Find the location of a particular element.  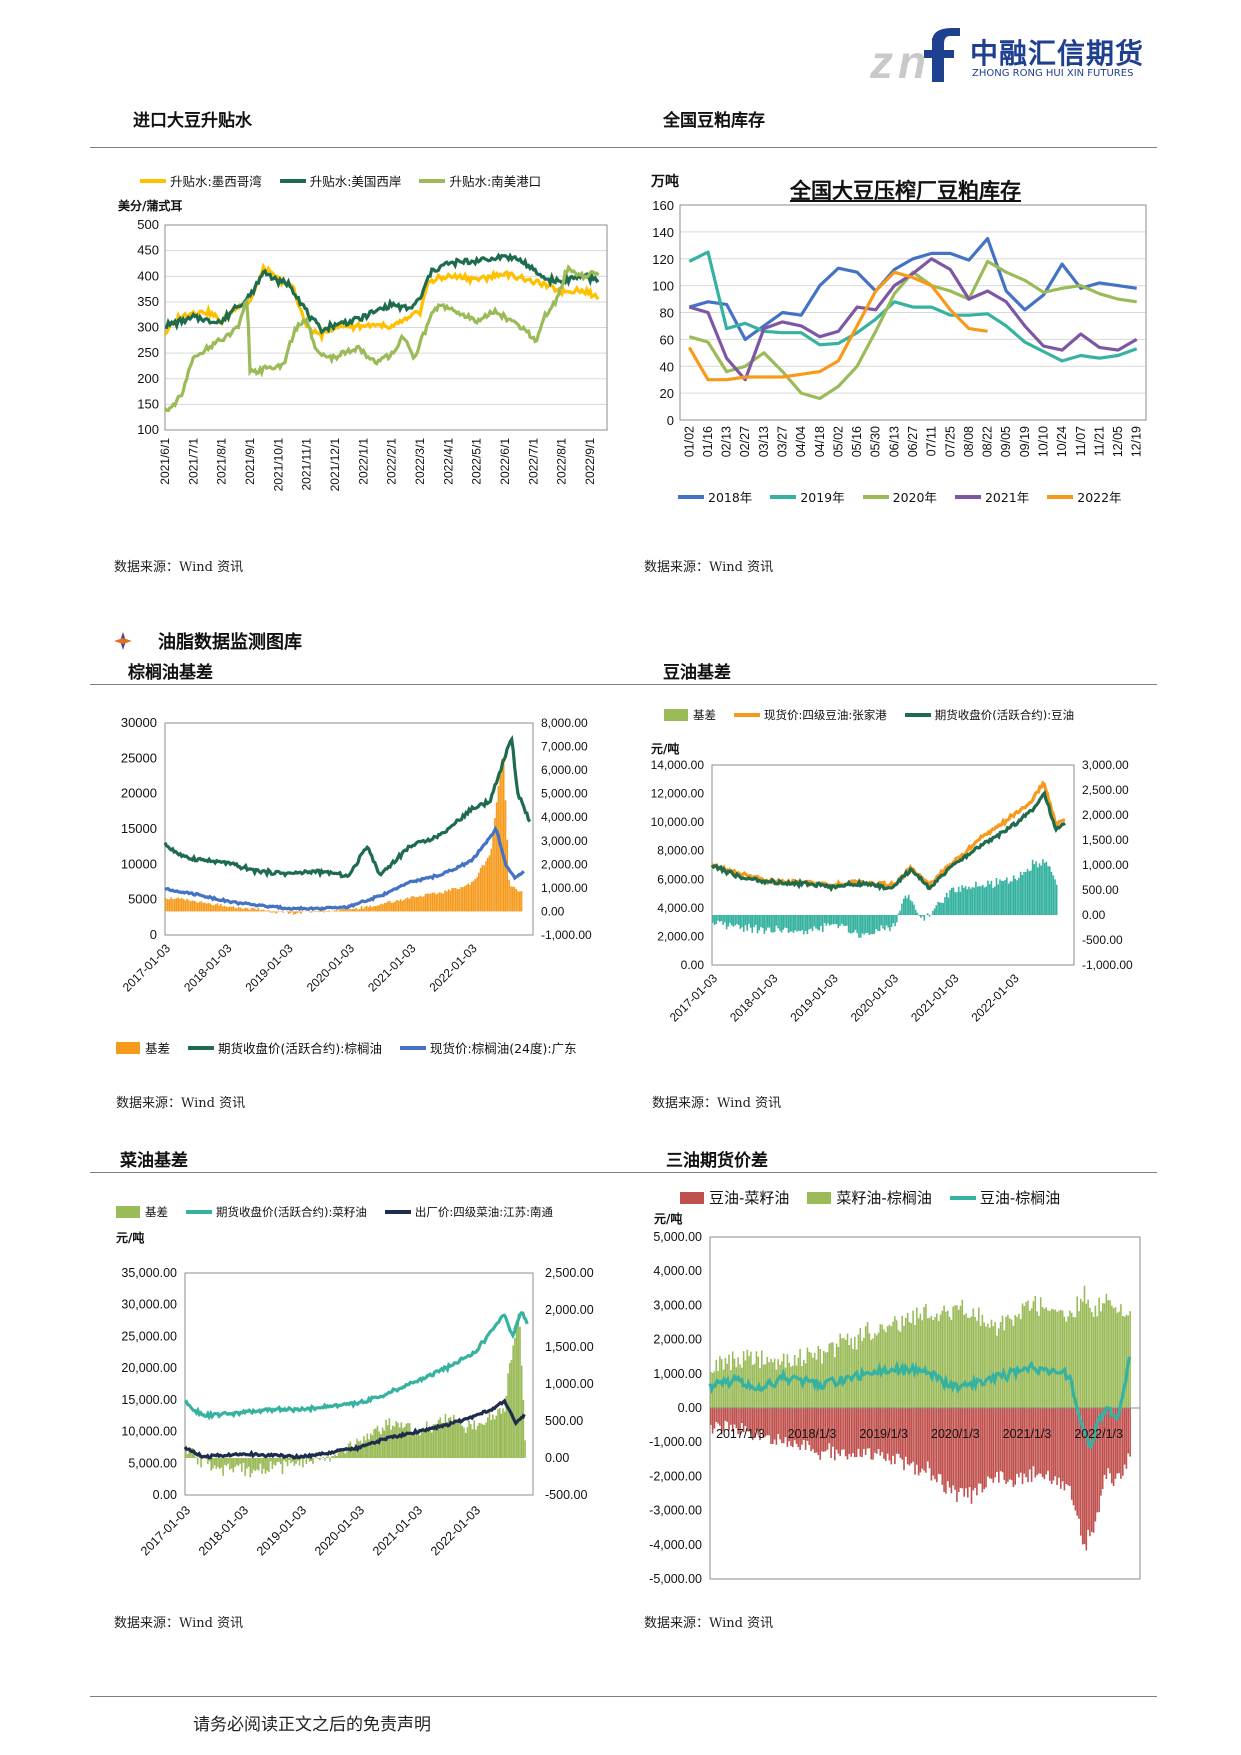

x-tick-label: 2017-01-03 is located at coordinates (147, 968).